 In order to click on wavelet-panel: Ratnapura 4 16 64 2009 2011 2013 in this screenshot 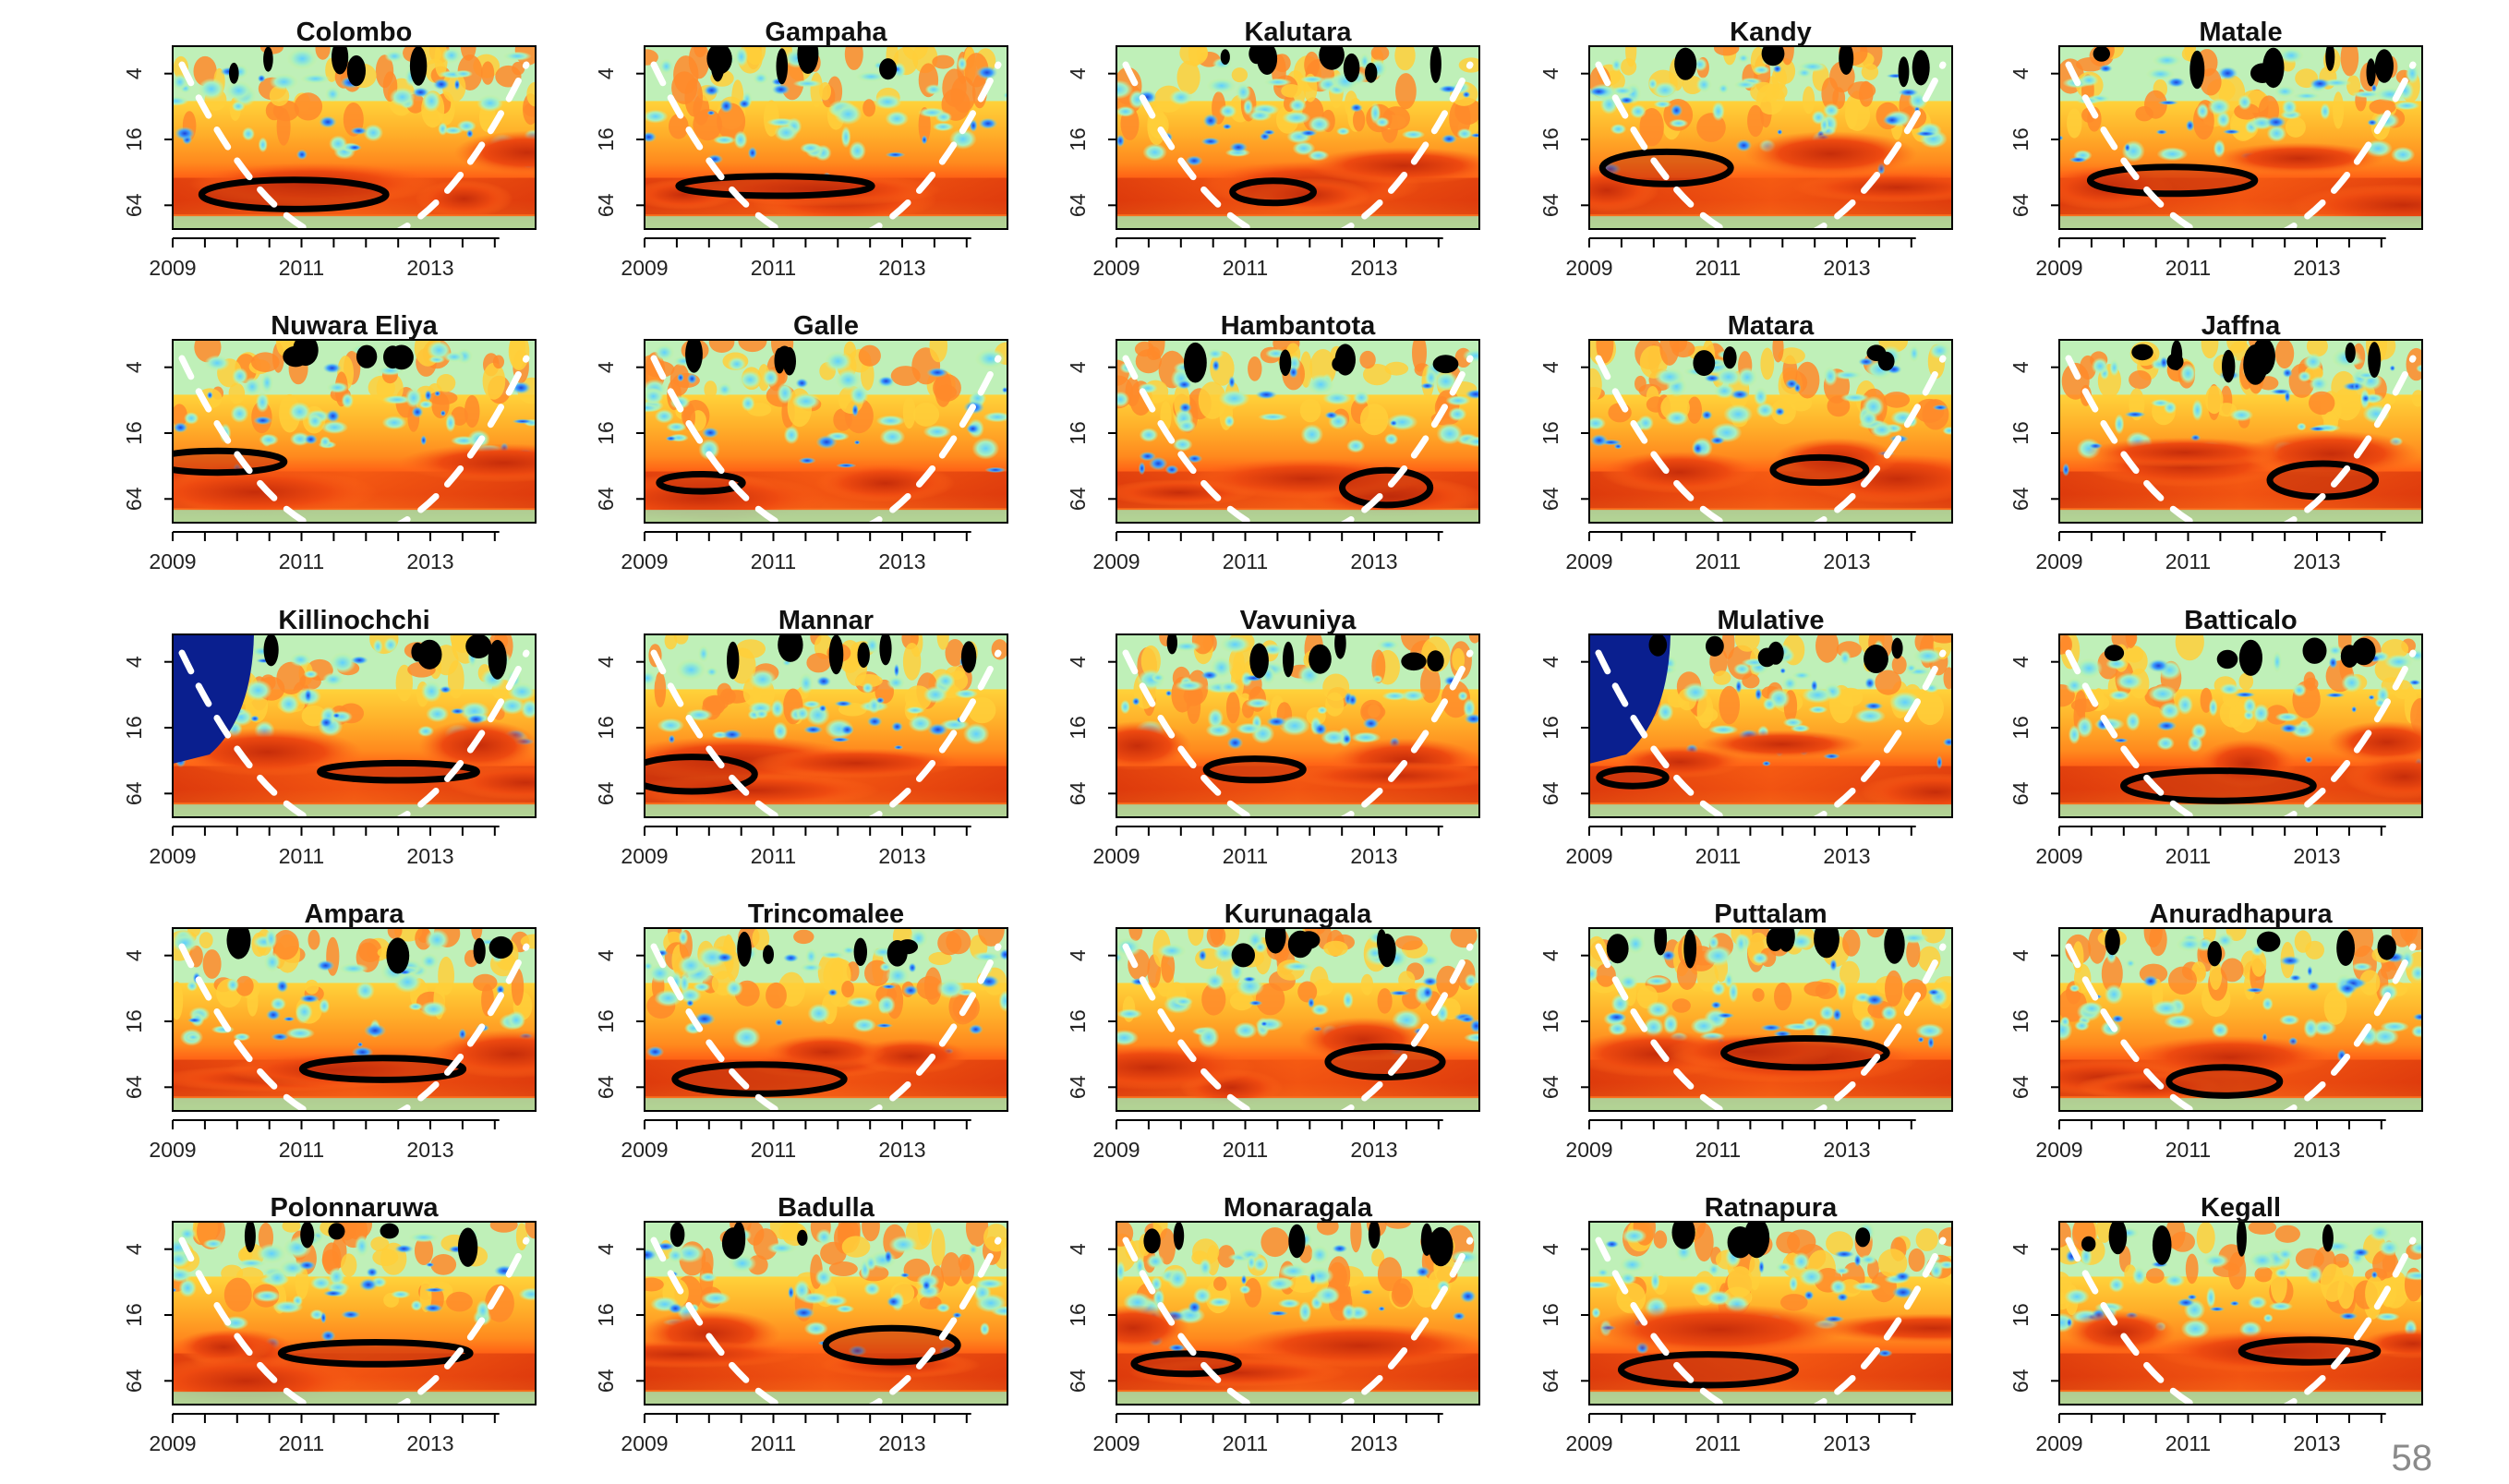, I will do `click(1746, 1324)`.